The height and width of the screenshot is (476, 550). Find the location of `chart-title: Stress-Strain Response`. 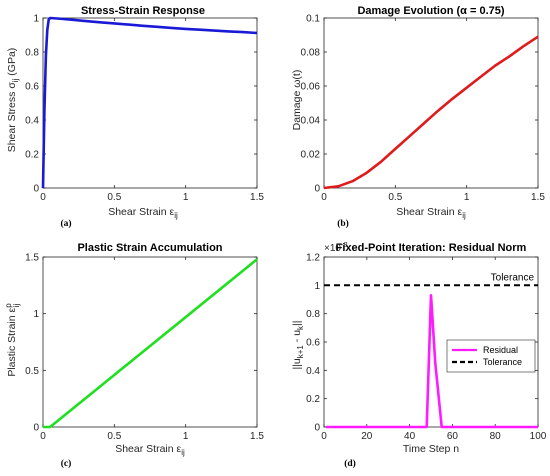

chart-title: Stress-Strain Response is located at coordinates (143, 11).